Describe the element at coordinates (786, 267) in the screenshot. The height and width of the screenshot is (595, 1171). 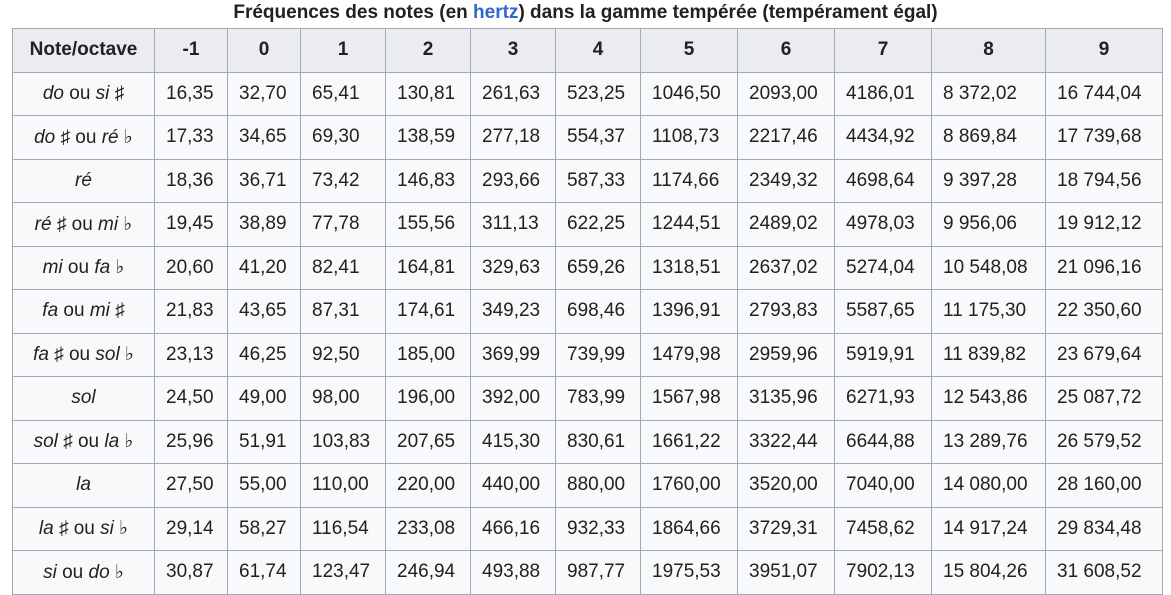
I see `frequency-cell: 2637,02` at that location.